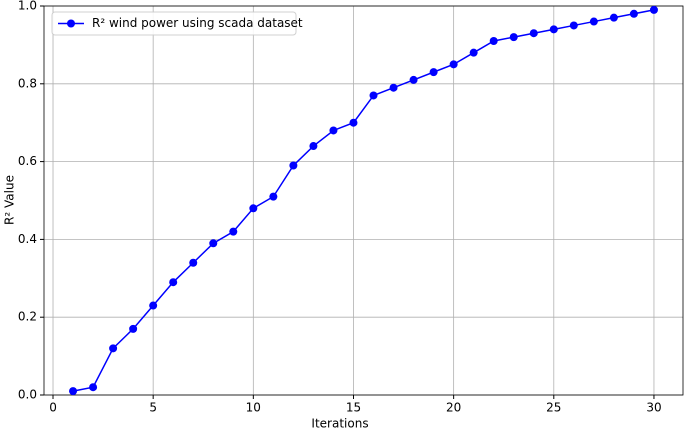 This screenshot has width=685, height=432. Describe the element at coordinates (153, 408) in the screenshot. I see `x-tick-label: 5` at that location.